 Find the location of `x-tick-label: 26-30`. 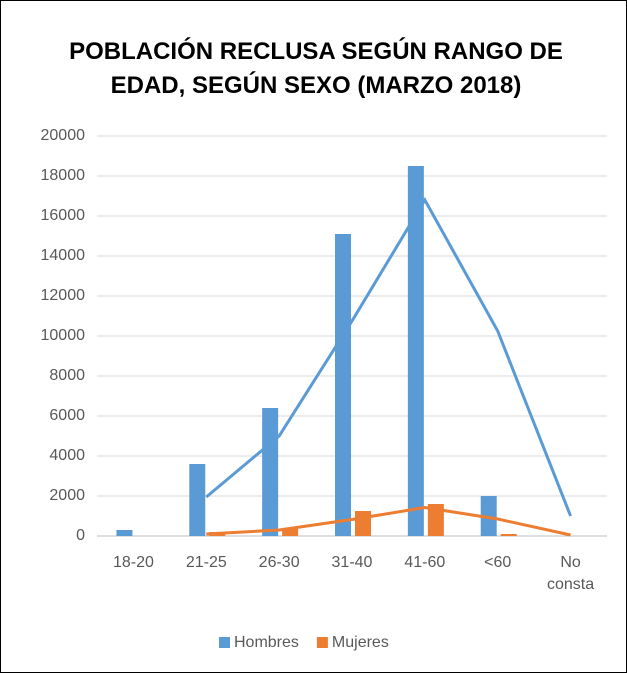

x-tick-label: 26-30 is located at coordinates (279, 562).